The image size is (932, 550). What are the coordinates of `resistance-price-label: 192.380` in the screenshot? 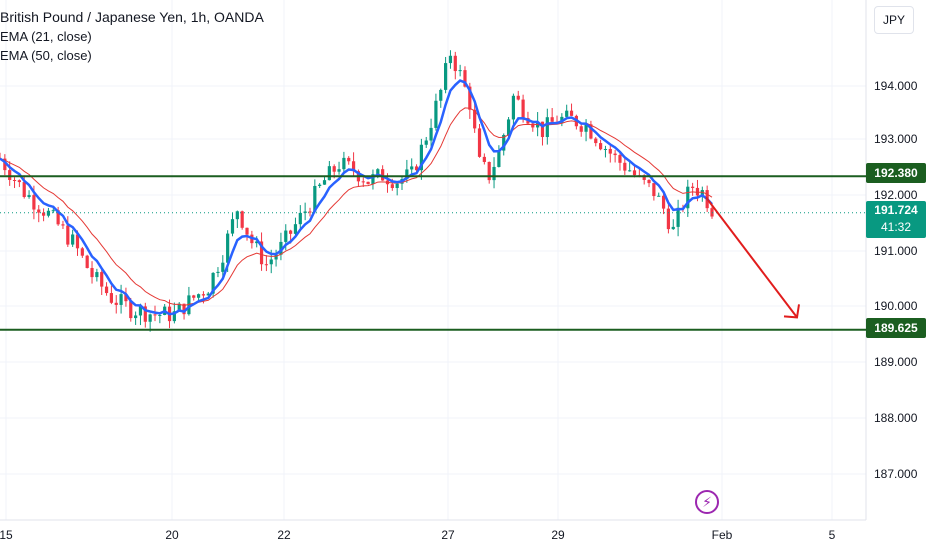 It's located at (896, 173).